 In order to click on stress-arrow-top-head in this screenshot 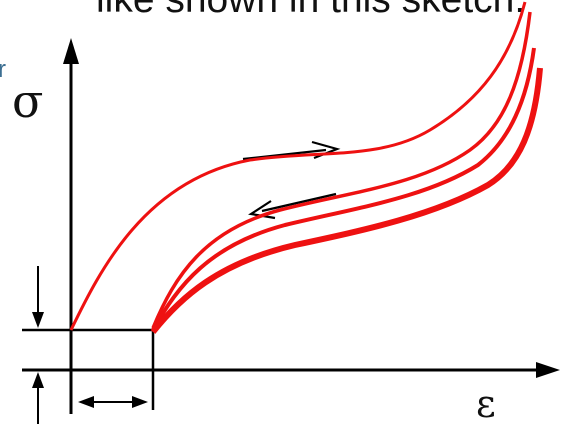, I will do `click(38, 320)`.